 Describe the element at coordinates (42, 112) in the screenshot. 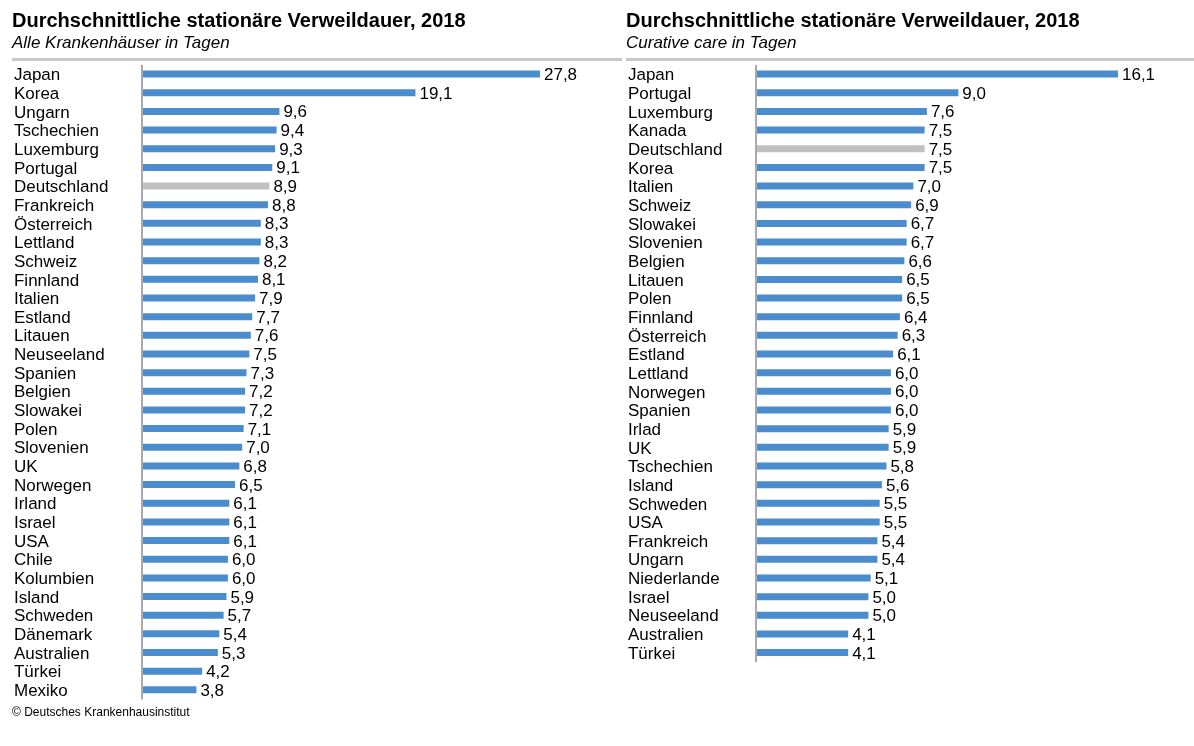

I see `y-tick-label: Ungarn` at that location.